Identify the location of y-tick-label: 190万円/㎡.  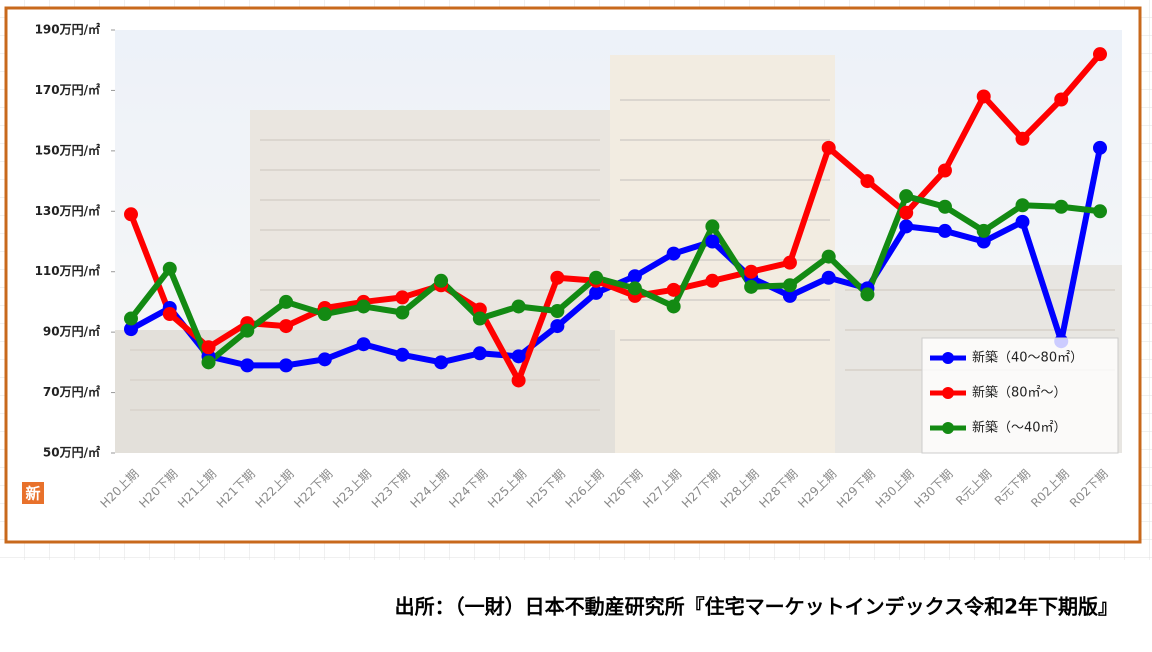
(67, 29).